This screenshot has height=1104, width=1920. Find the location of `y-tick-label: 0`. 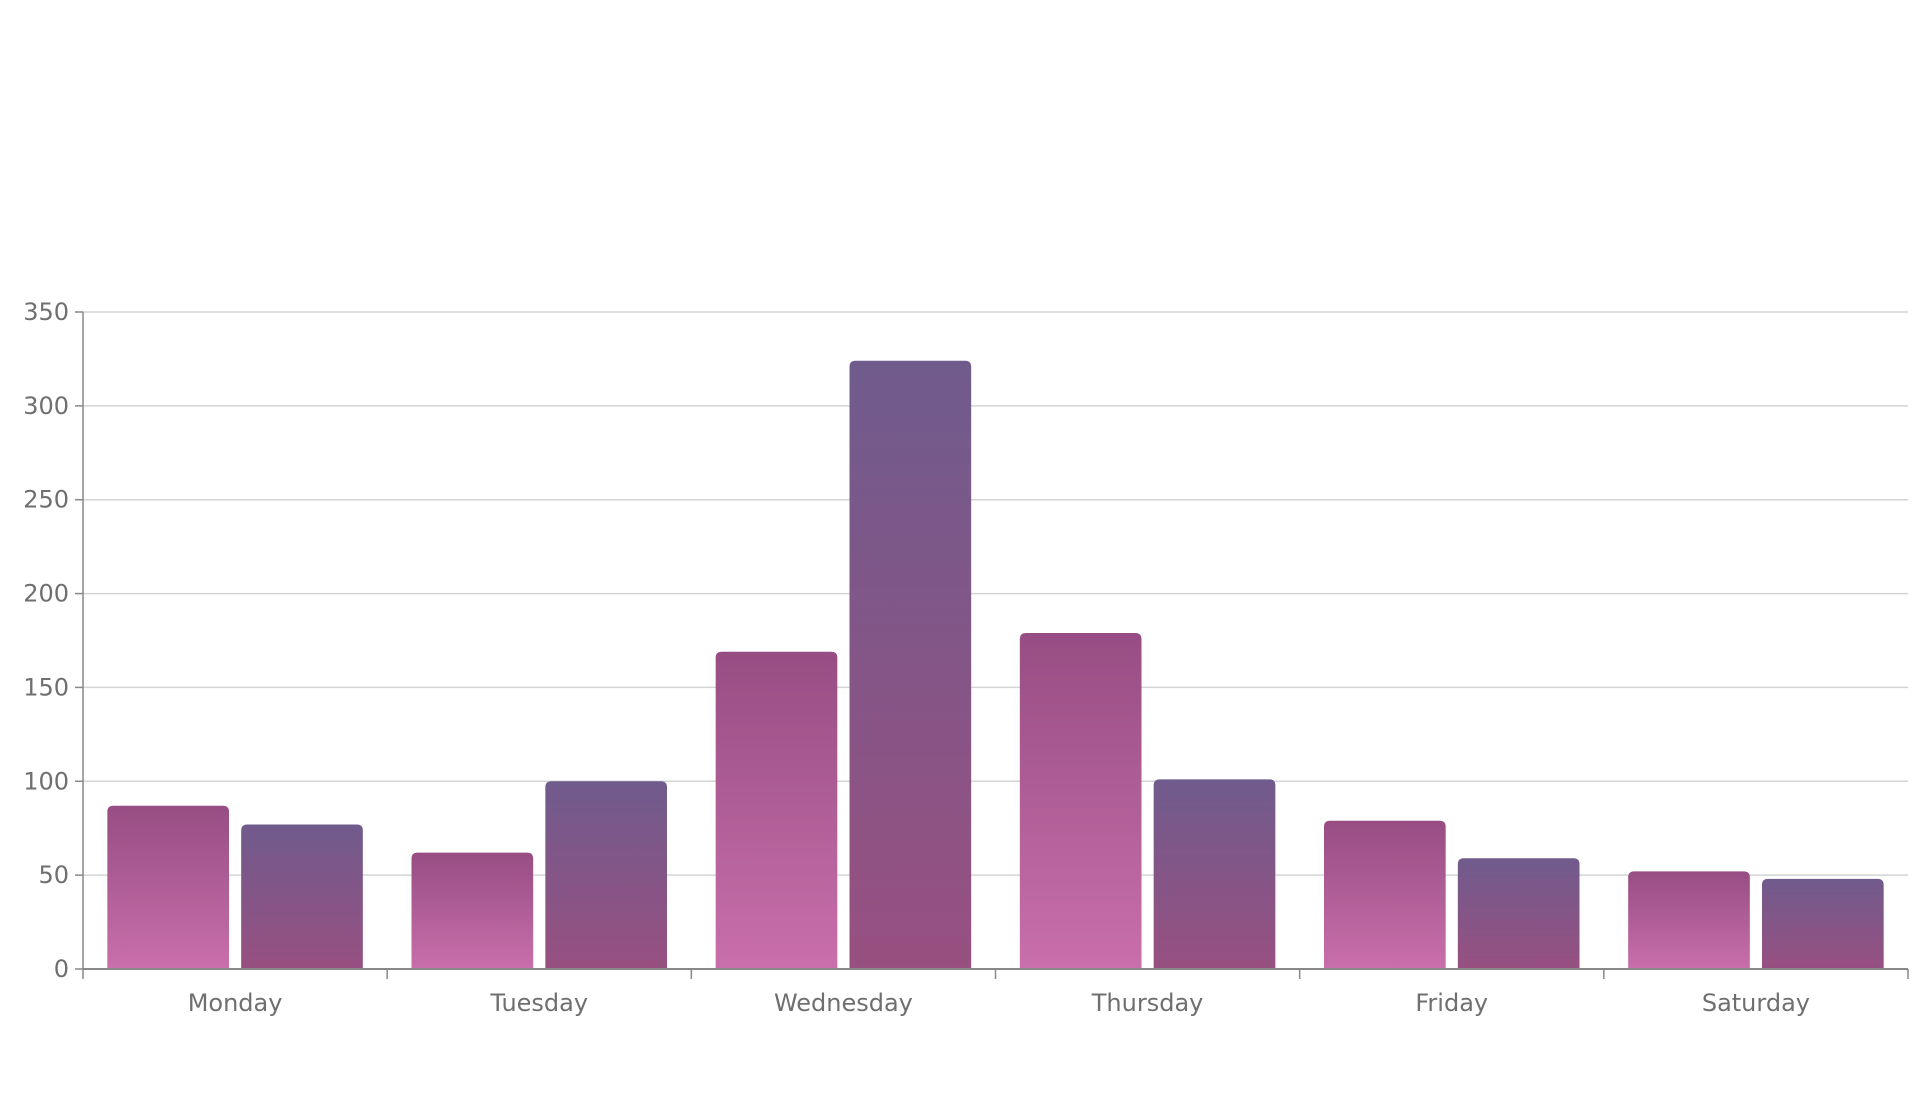

y-tick-label: 0 is located at coordinates (61, 969).